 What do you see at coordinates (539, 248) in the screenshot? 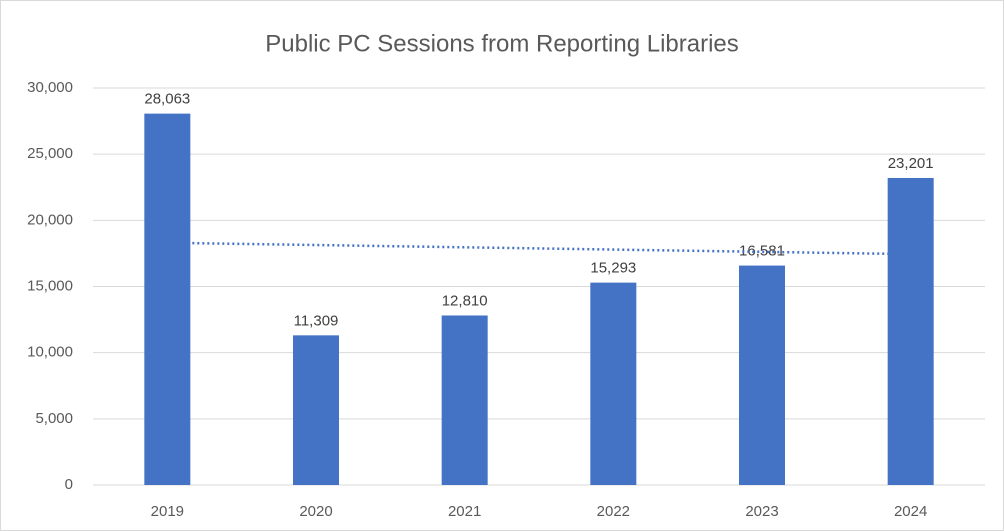
I see `trendline` at bounding box center [539, 248].